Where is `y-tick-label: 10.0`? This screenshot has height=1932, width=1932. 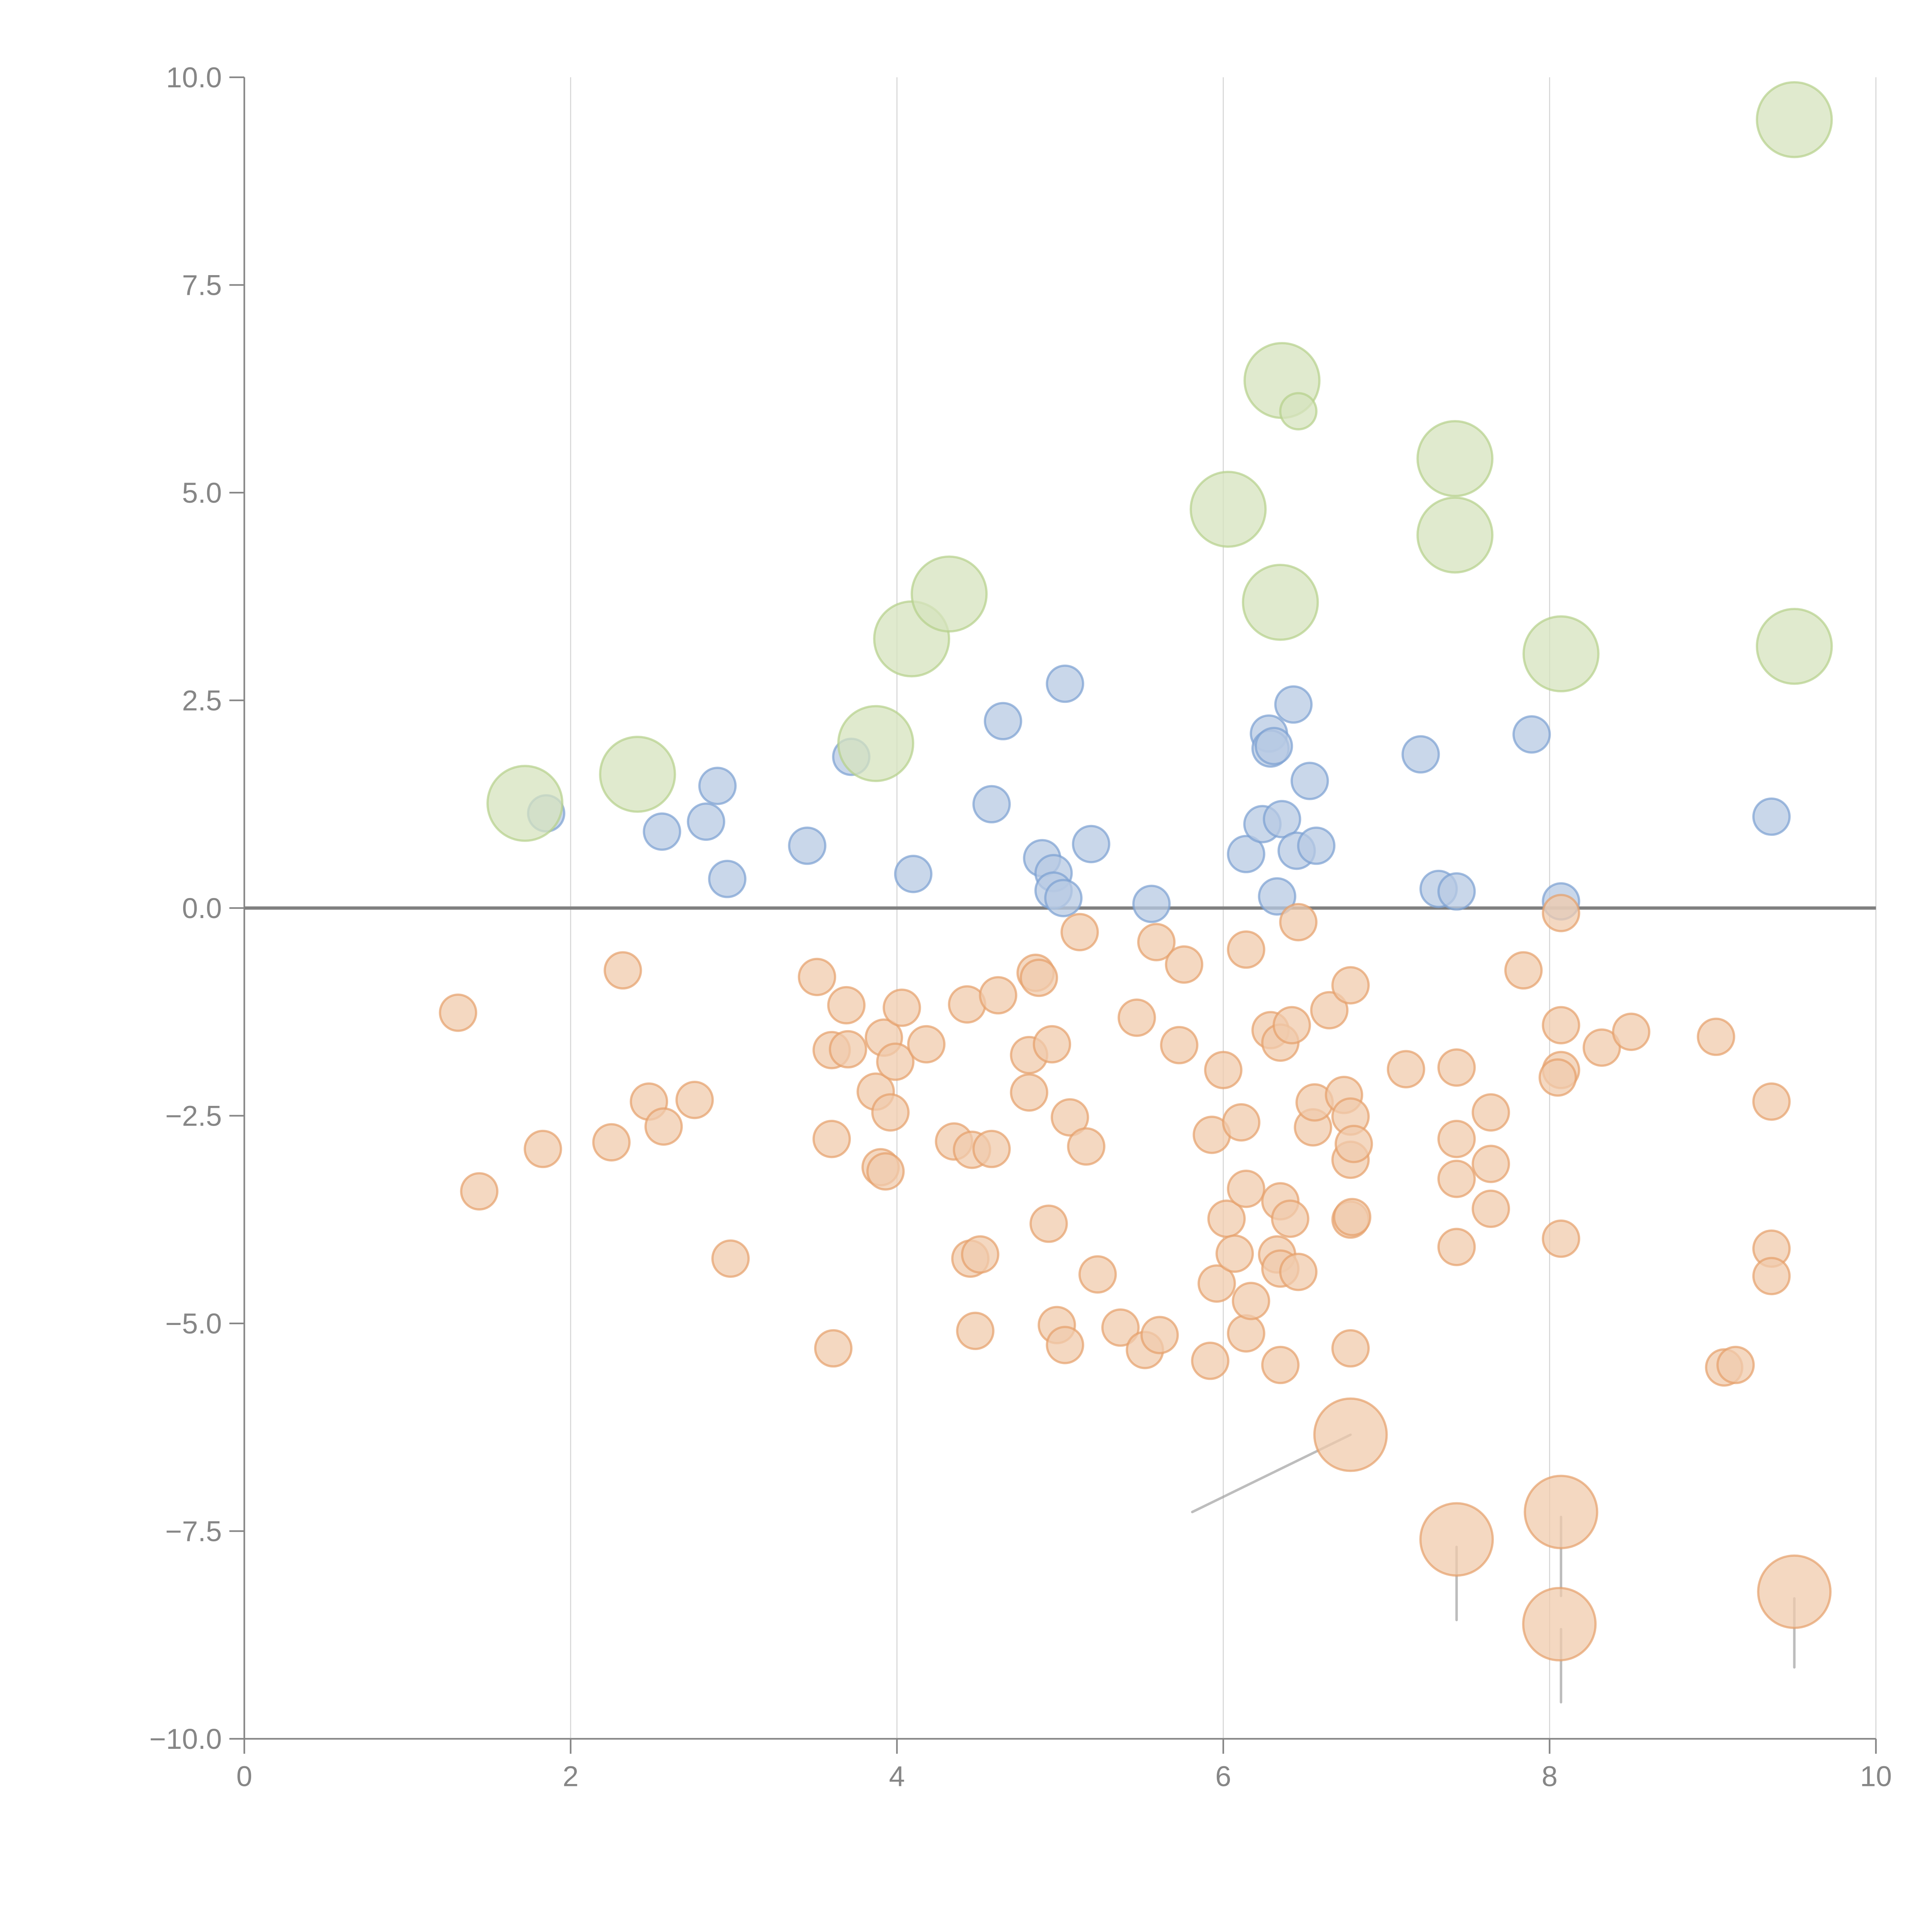
y-tick-label: 10.0 is located at coordinates (194, 78).